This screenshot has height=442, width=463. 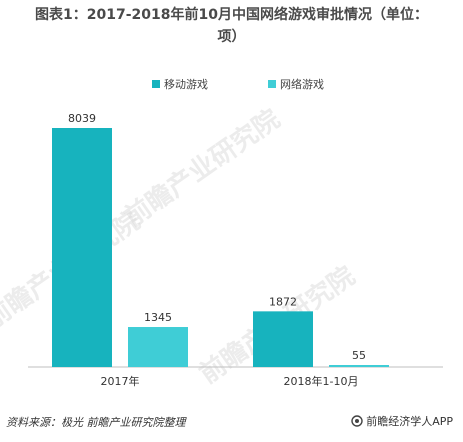 What do you see at coordinates (272, 84) in the screenshot?
I see `legend-swatch-online-games` at bounding box center [272, 84].